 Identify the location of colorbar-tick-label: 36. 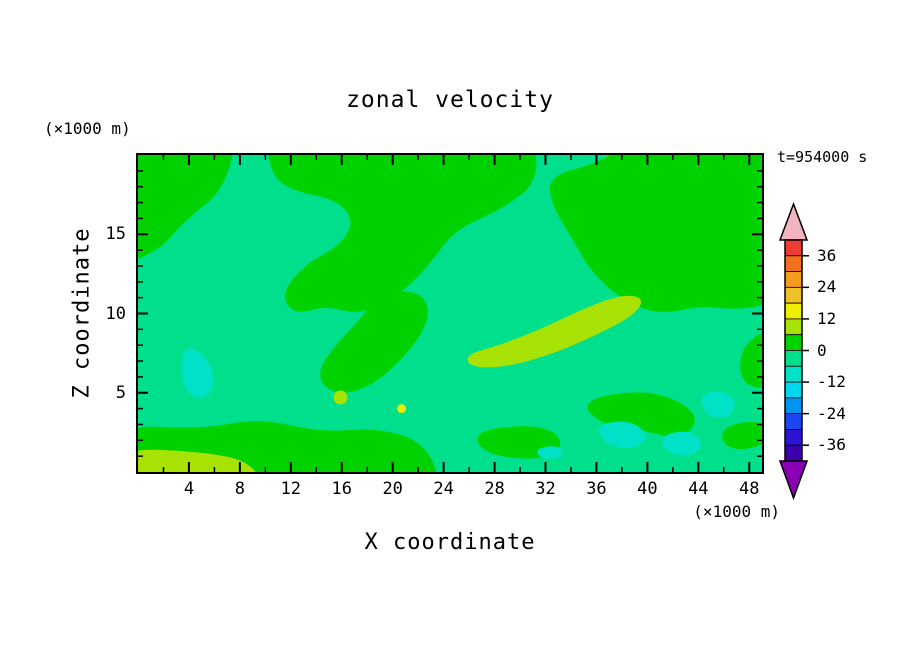
(827, 255).